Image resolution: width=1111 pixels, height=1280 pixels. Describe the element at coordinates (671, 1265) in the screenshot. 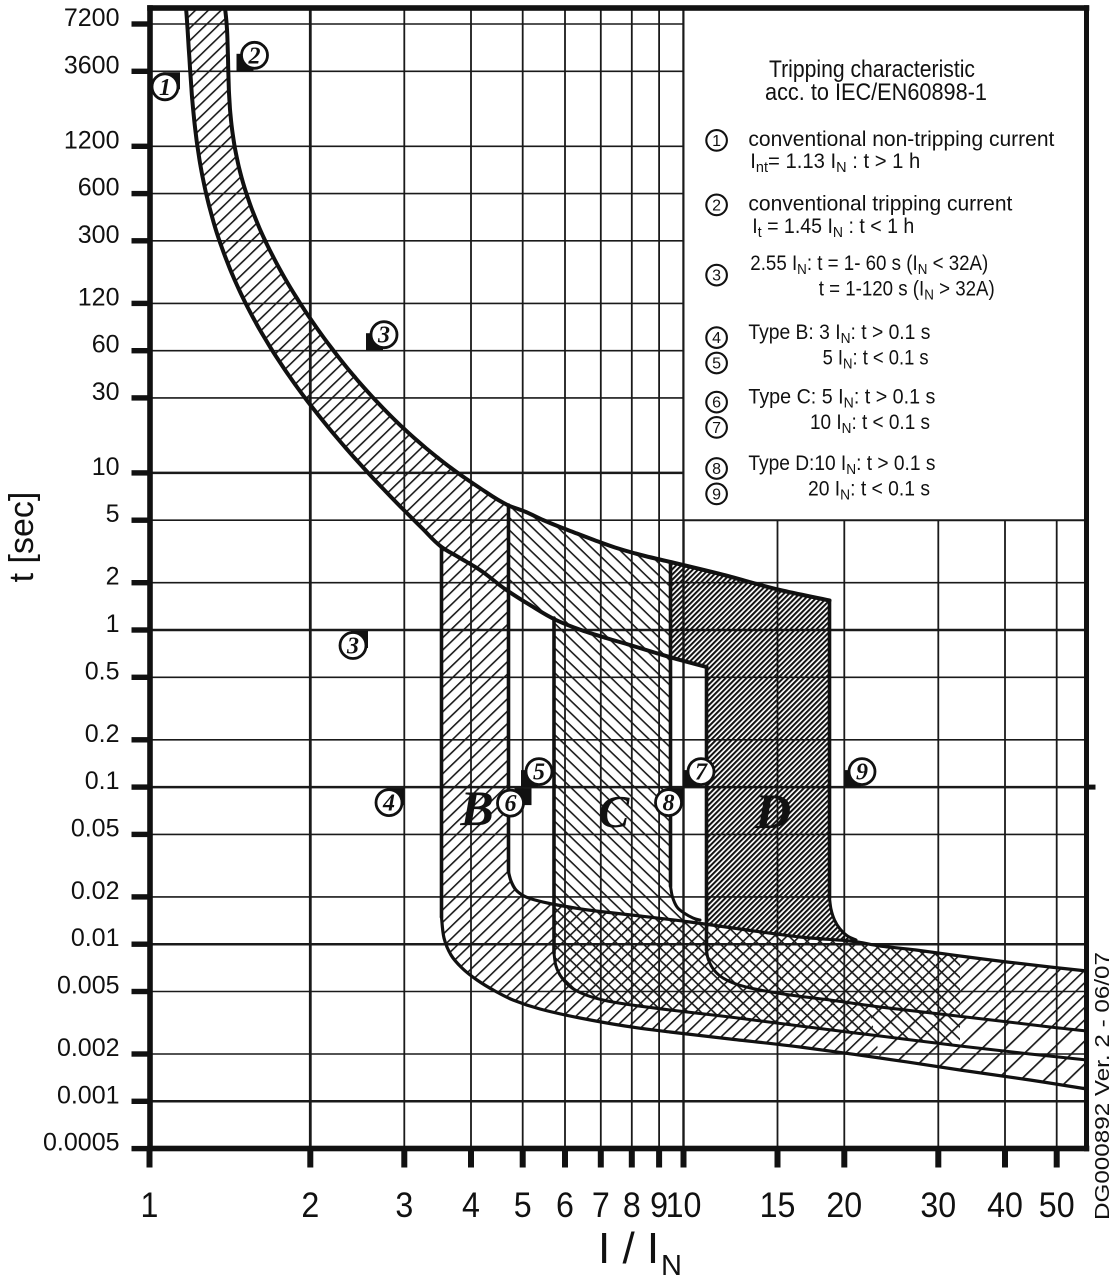

I see `svg-text: N` at that location.